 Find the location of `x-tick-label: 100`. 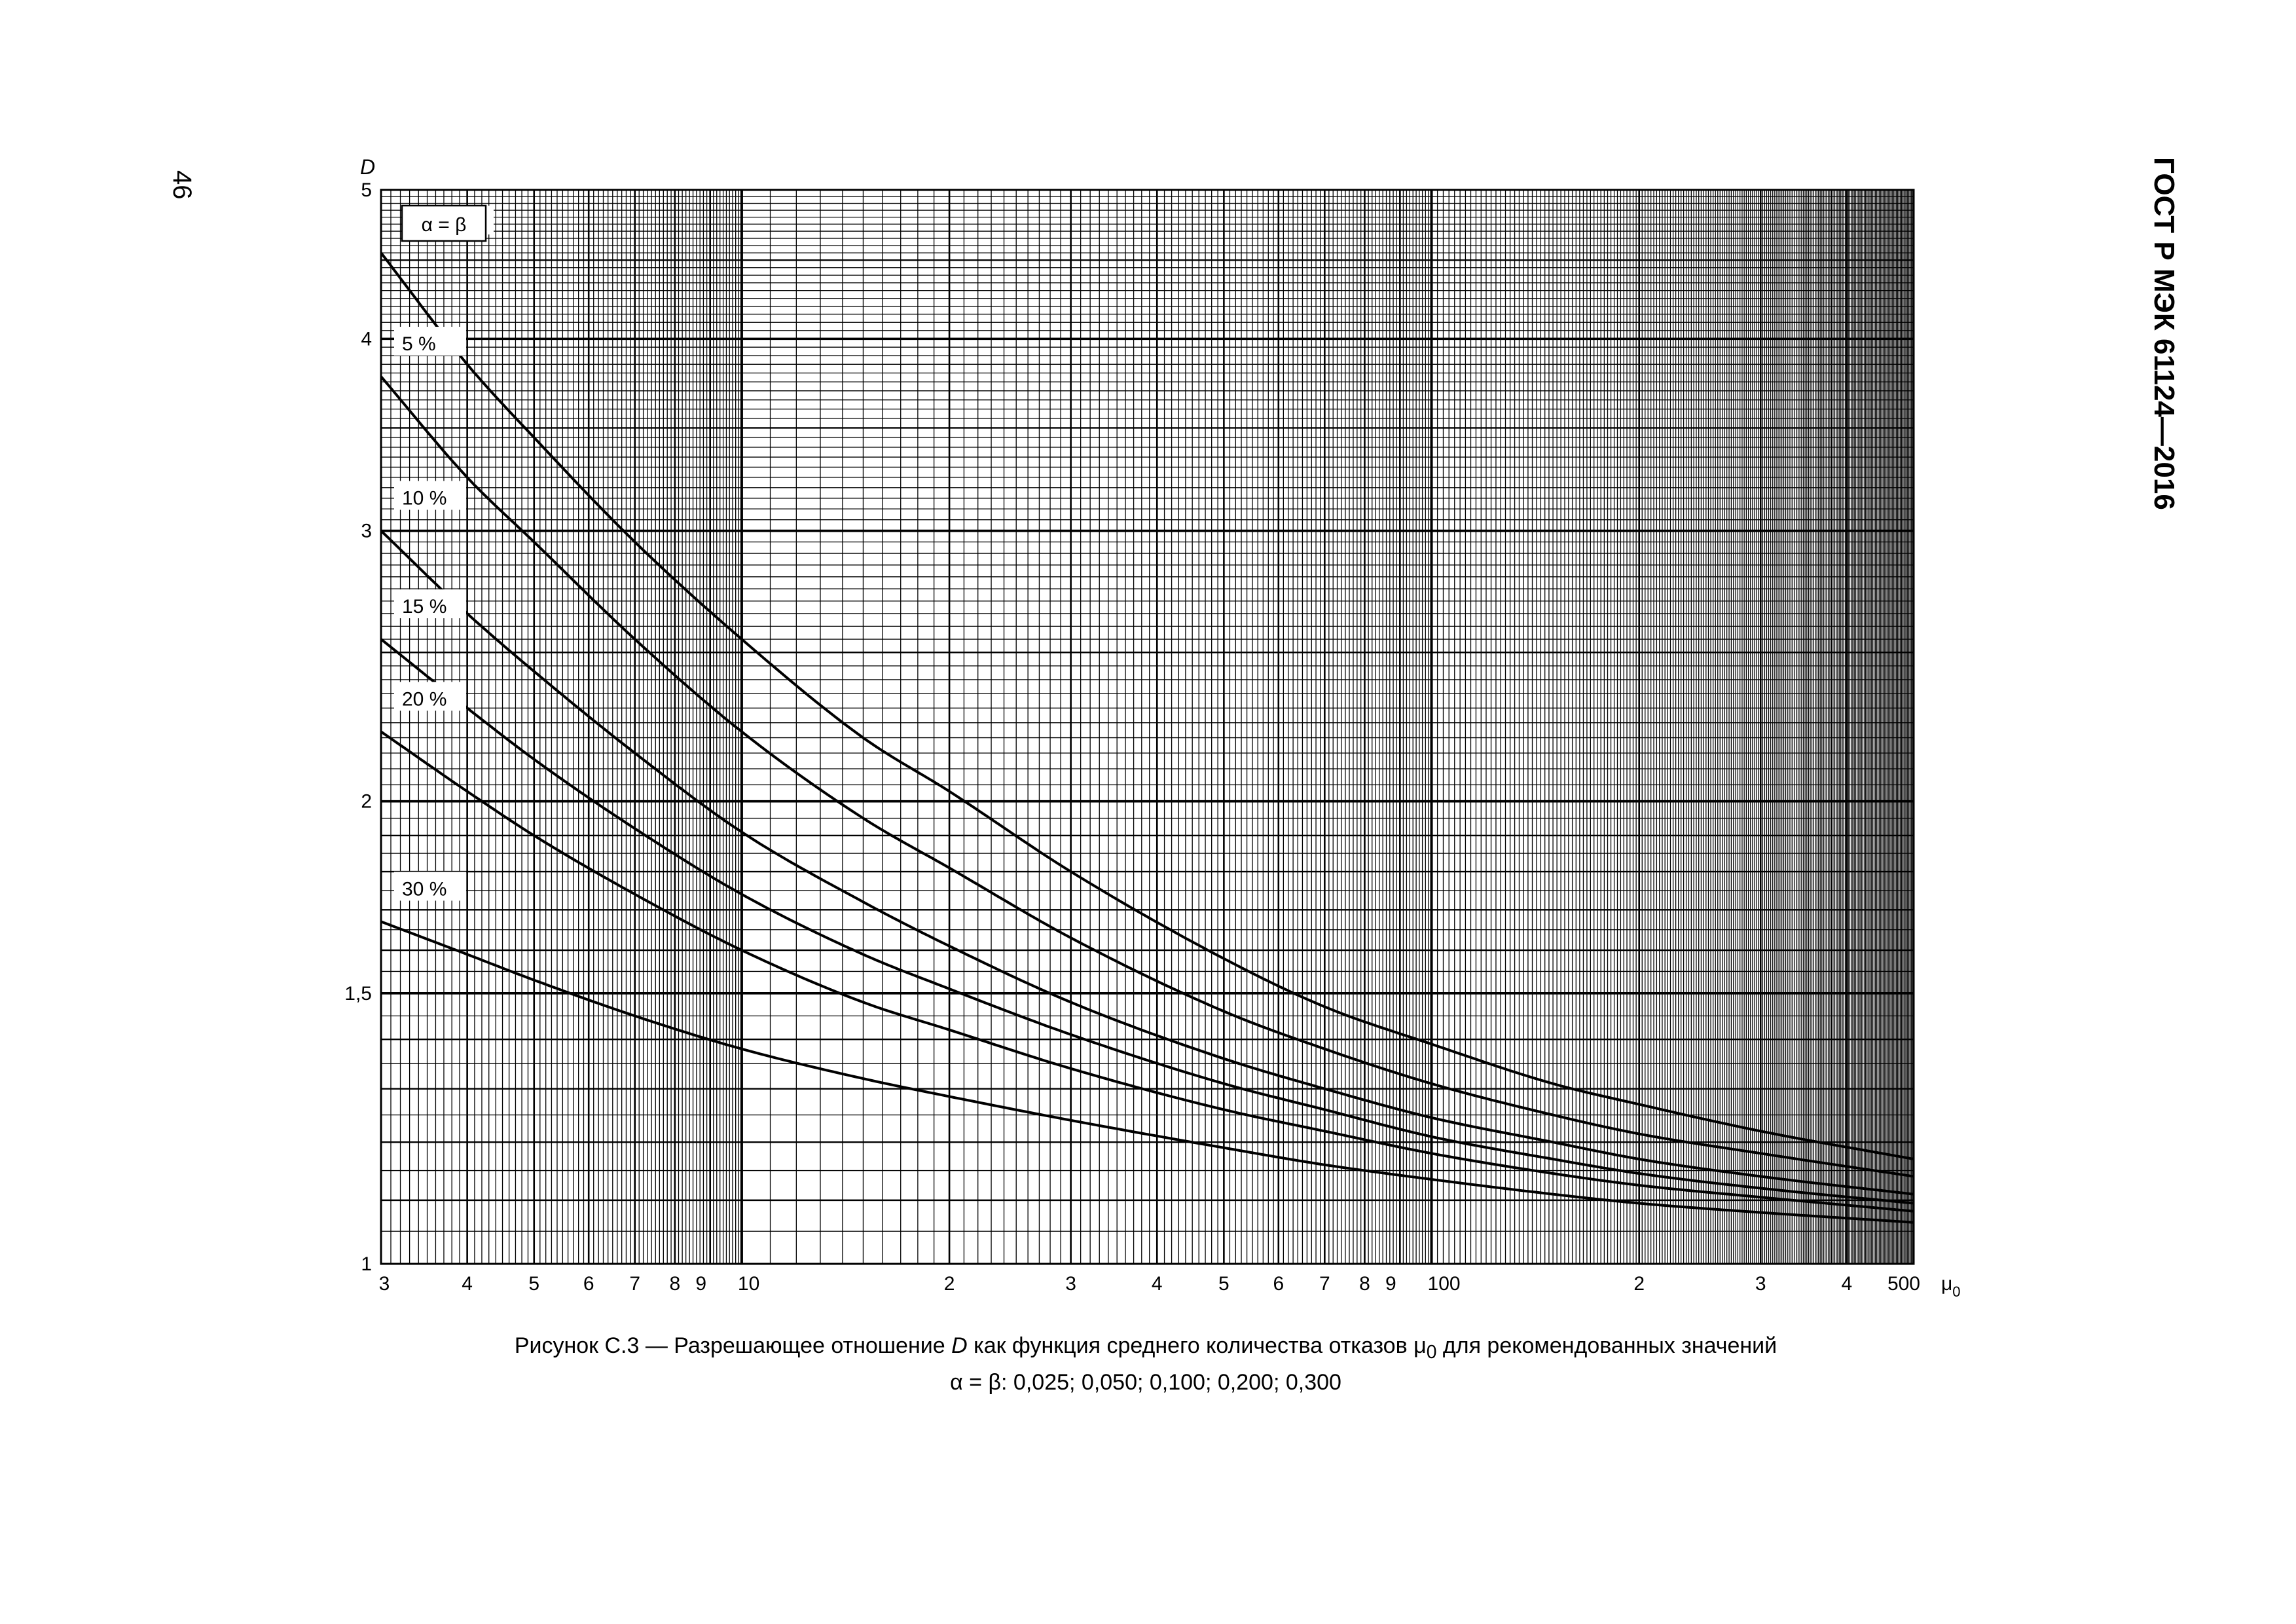

x-tick-label: 100 is located at coordinates (1444, 1284).